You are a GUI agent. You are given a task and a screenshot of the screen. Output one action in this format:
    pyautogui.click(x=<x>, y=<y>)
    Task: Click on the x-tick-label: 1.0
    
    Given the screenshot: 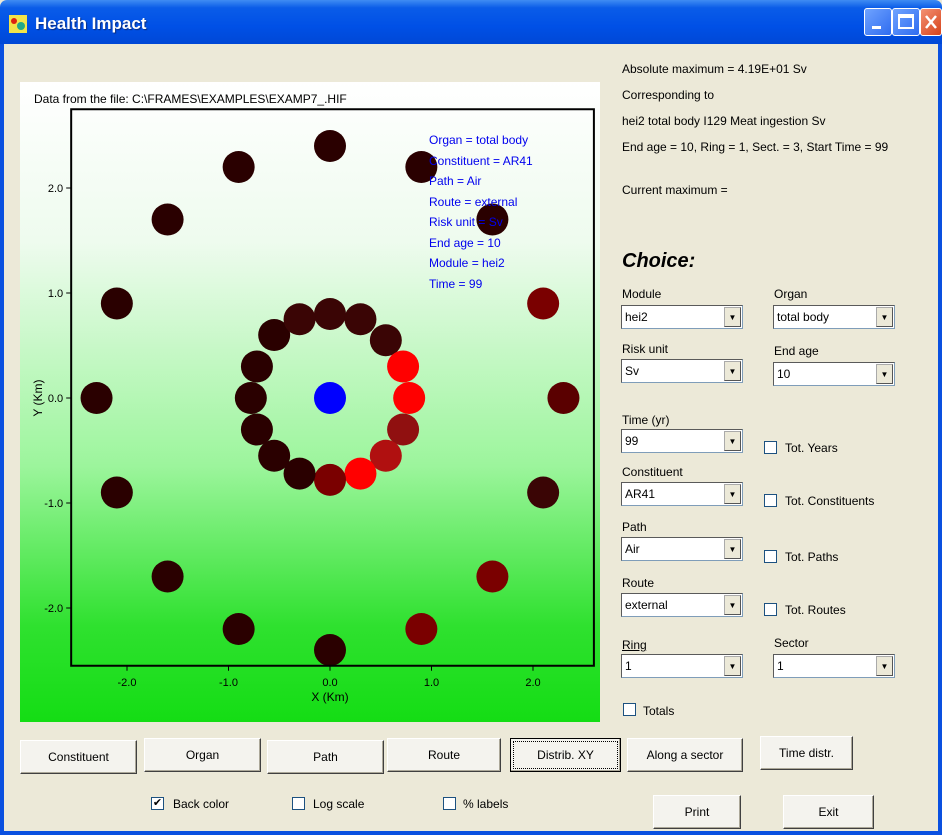 What is the action you would take?
    pyautogui.click(x=431, y=683)
    